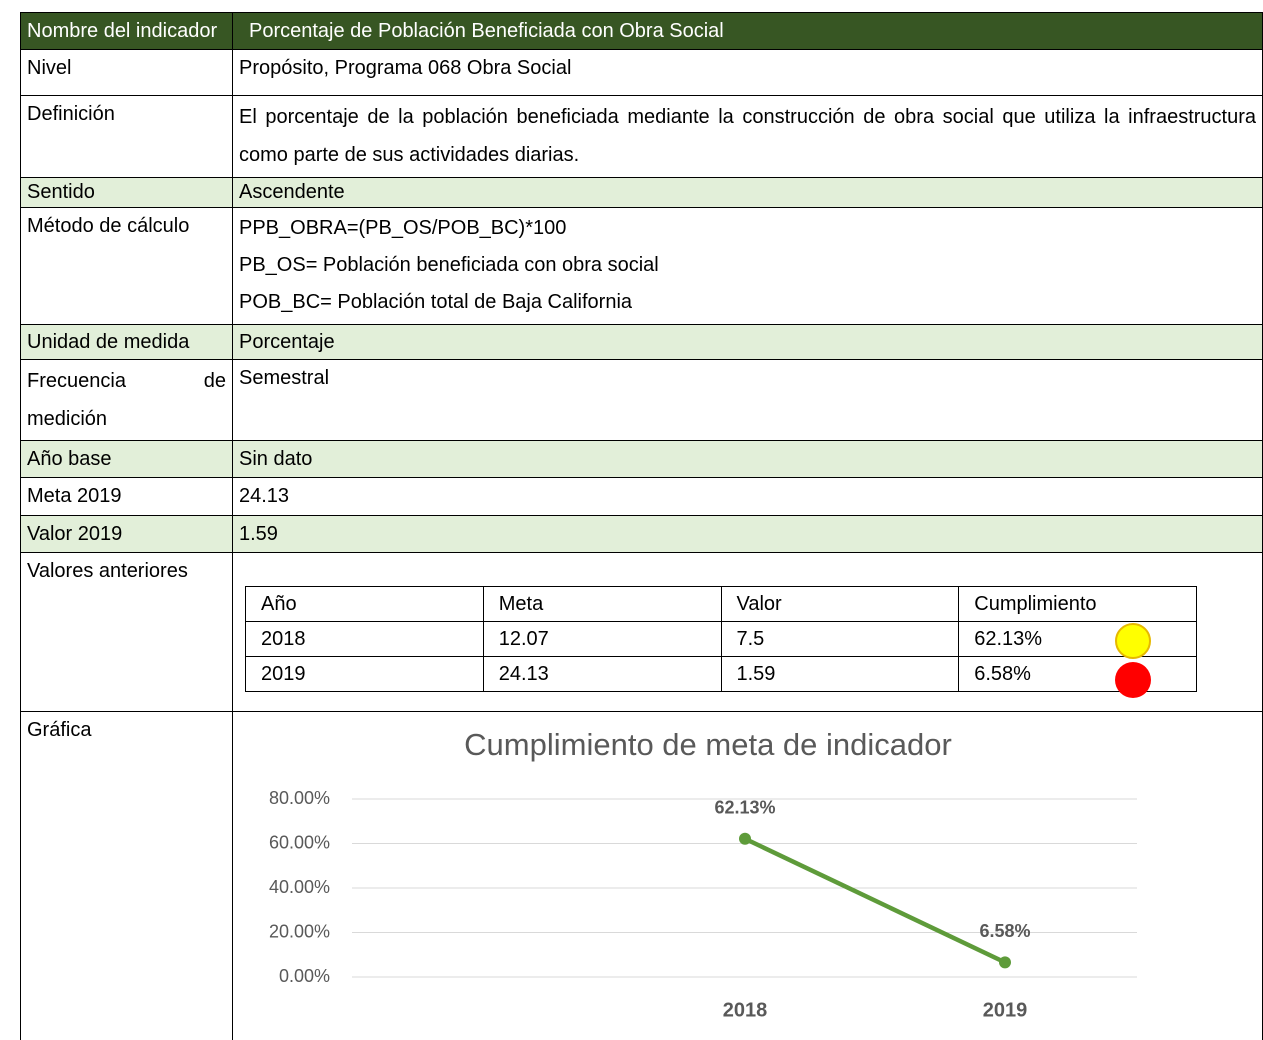  Describe the element at coordinates (747, 534) in the screenshot. I see `value: 1.59` at that location.